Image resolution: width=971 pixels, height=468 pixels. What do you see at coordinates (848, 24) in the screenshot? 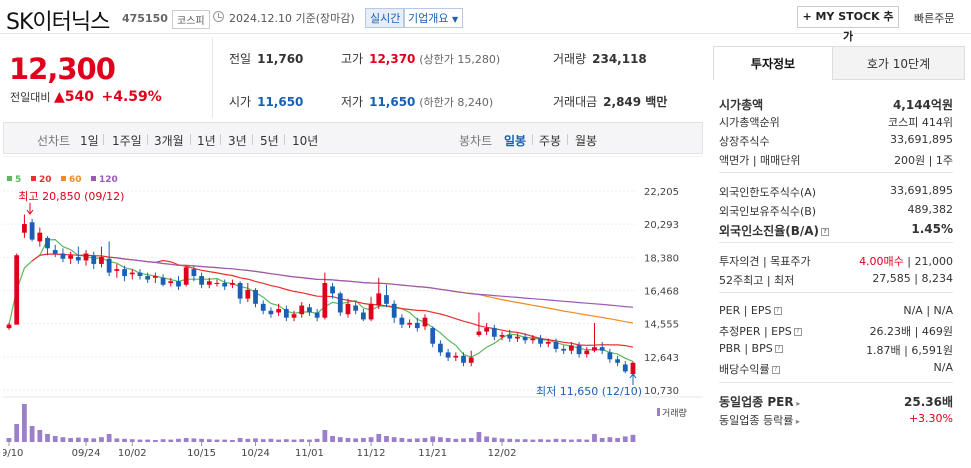
I see `add-mystock-button: + MY STOCK 추가` at bounding box center [848, 24].